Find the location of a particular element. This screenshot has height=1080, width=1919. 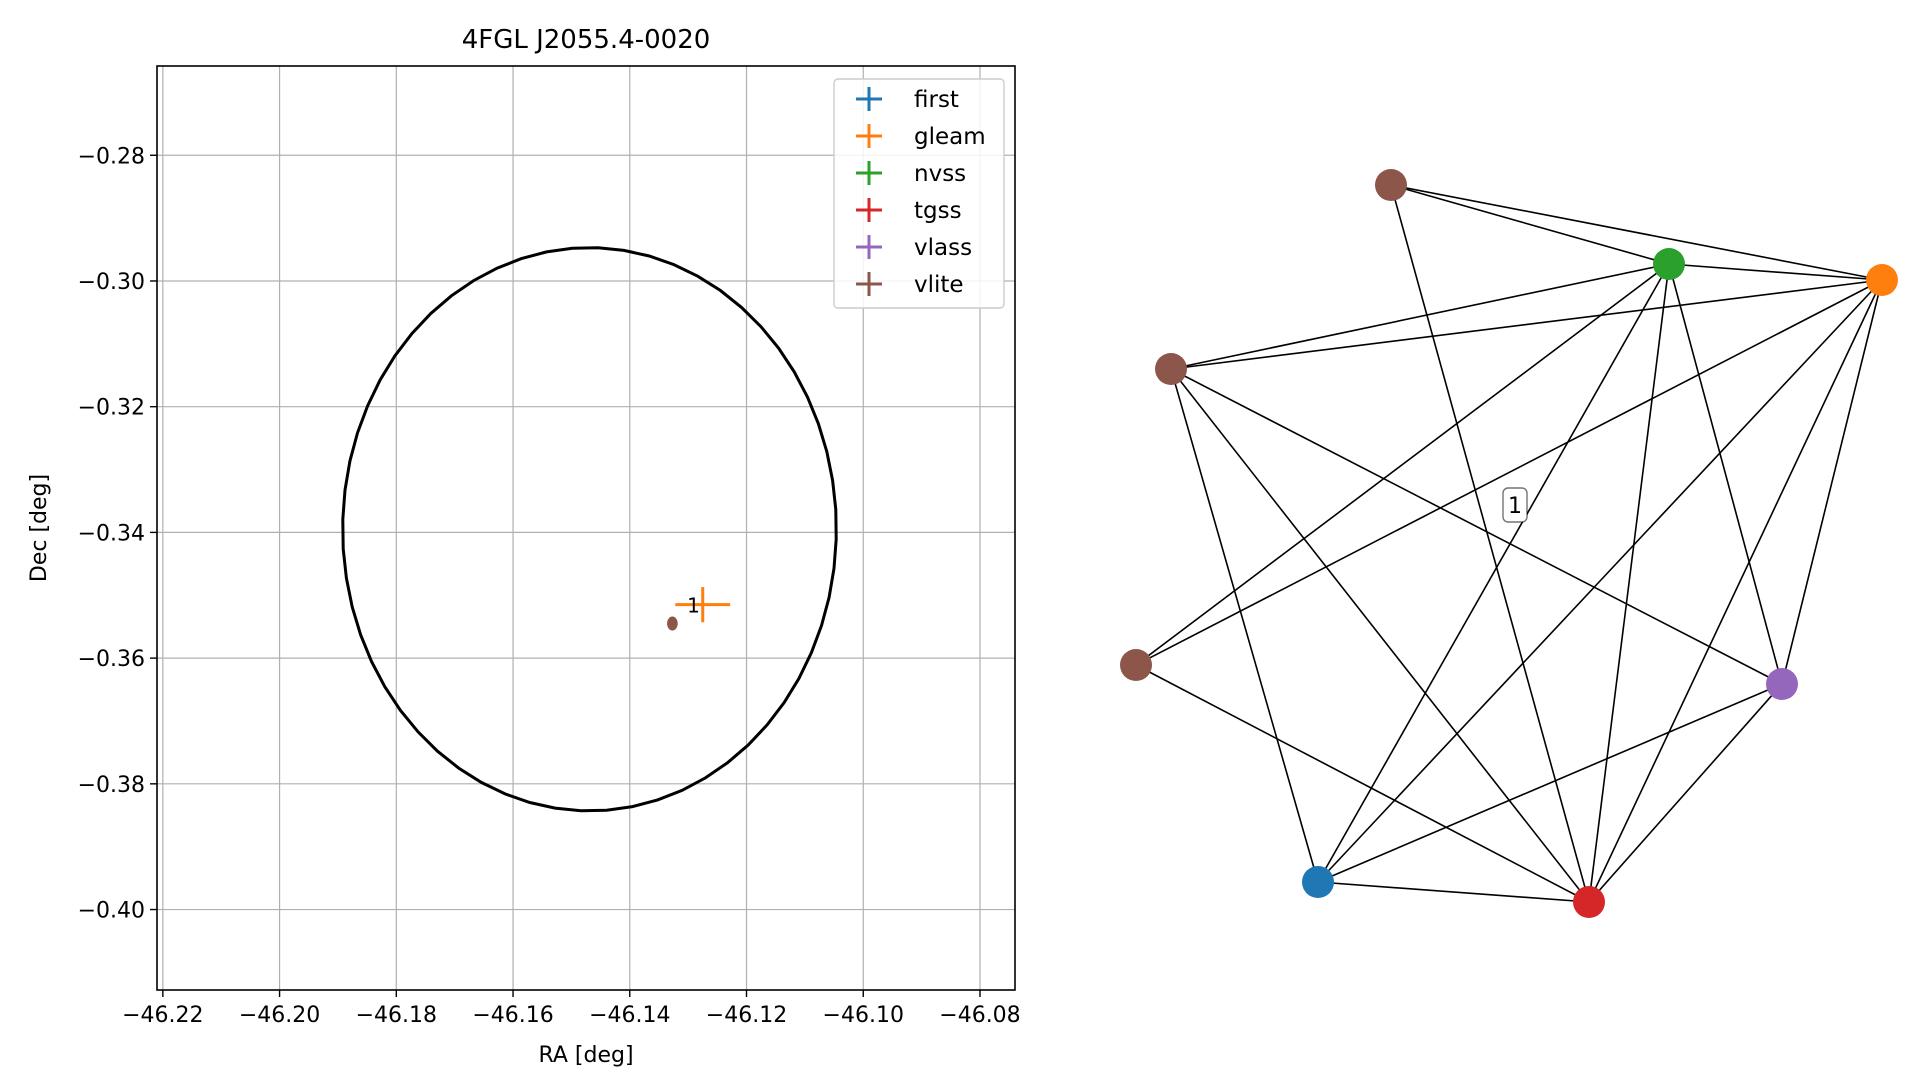

legend-label-gleam: gleam is located at coordinates (950, 137).